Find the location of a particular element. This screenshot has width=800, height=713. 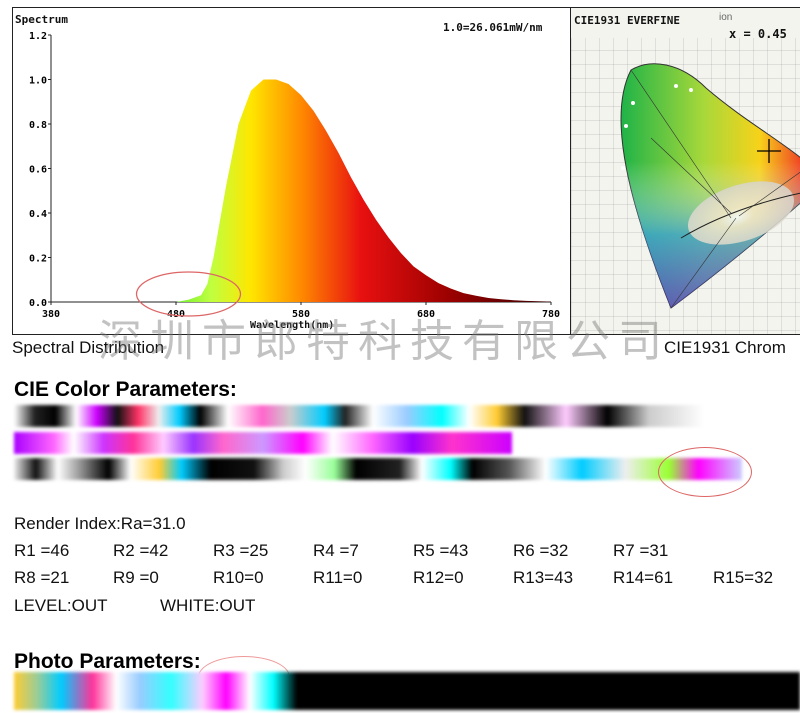

cie-chart-panel: CIE1931 EVERFINE ion x = 0.45 is located at coordinates (685, 171).